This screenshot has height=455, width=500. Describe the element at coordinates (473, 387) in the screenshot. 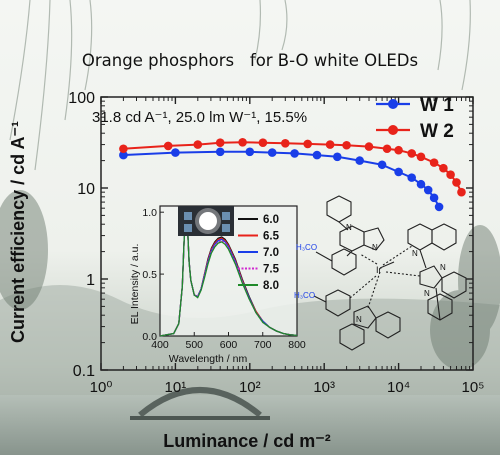

I see `x-tick-label: 10⁵` at that location.